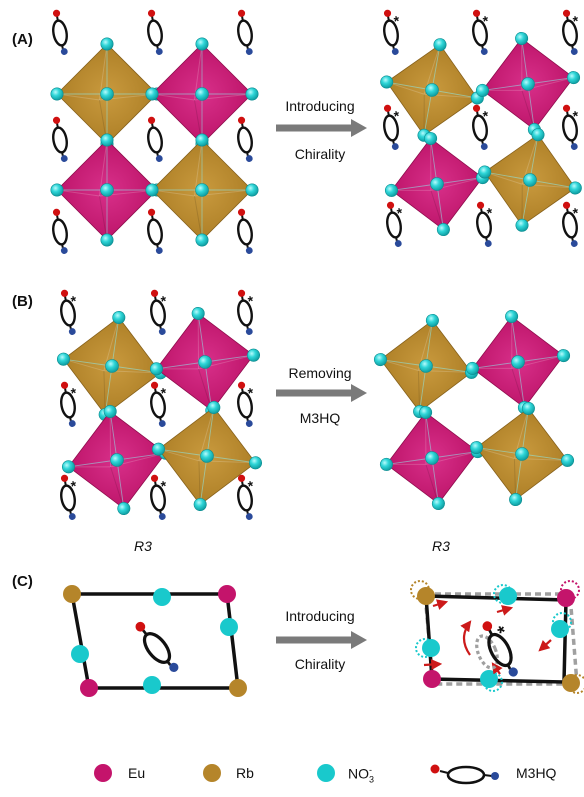 Image resolution: width=584 pixels, height=797 pixels. What do you see at coordinates (426, 596) in the screenshot?
I see `rb-corner` at bounding box center [426, 596].